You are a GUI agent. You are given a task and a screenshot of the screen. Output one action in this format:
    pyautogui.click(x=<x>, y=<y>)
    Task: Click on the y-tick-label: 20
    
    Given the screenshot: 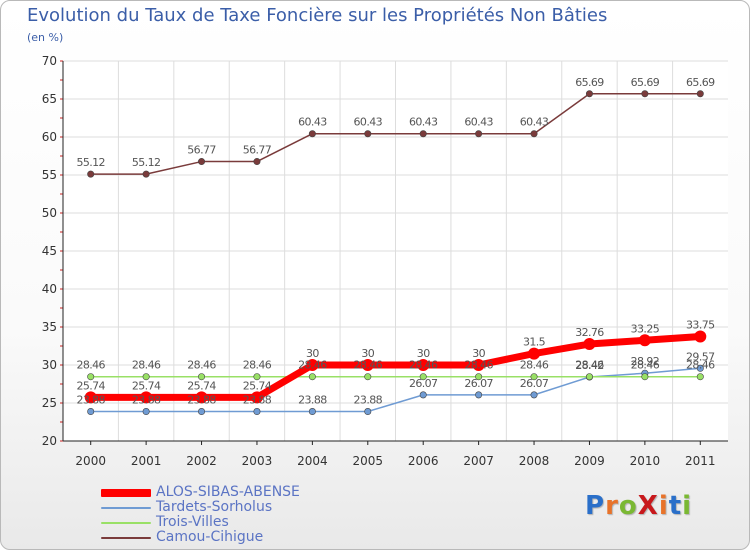 What is the action you would take?
    pyautogui.click(x=49, y=441)
    